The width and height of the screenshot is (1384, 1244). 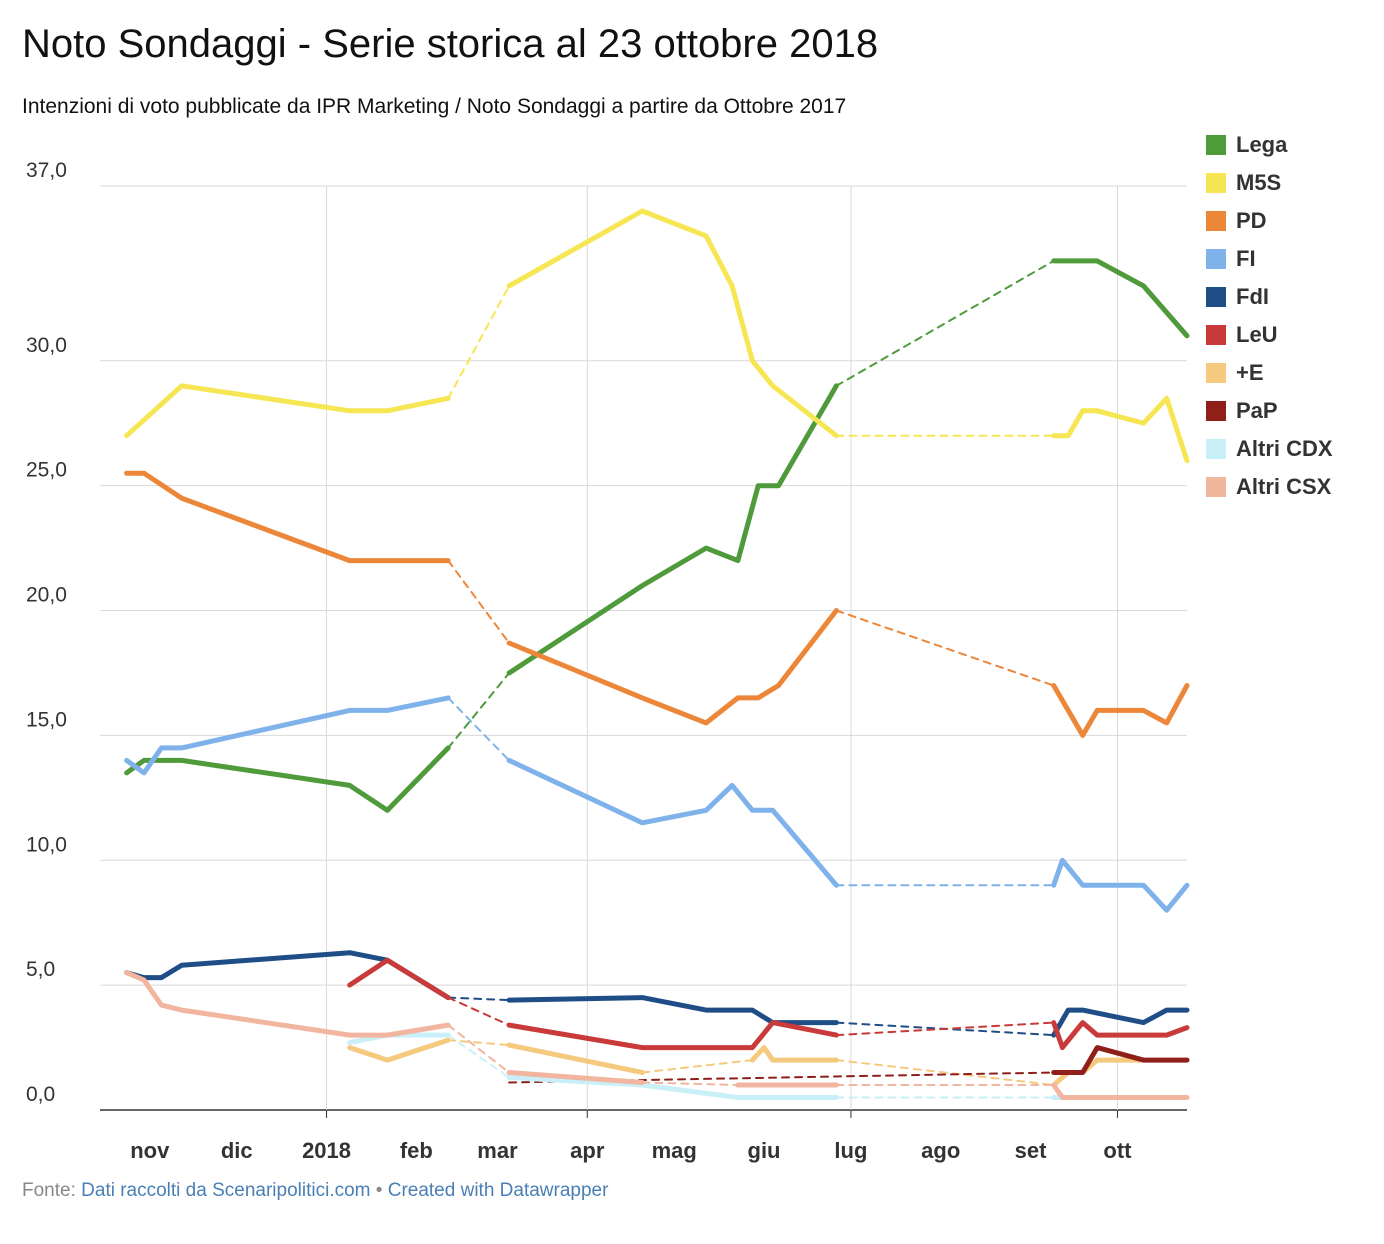 I want to click on x-tick-label: lug, so click(x=850, y=1150).